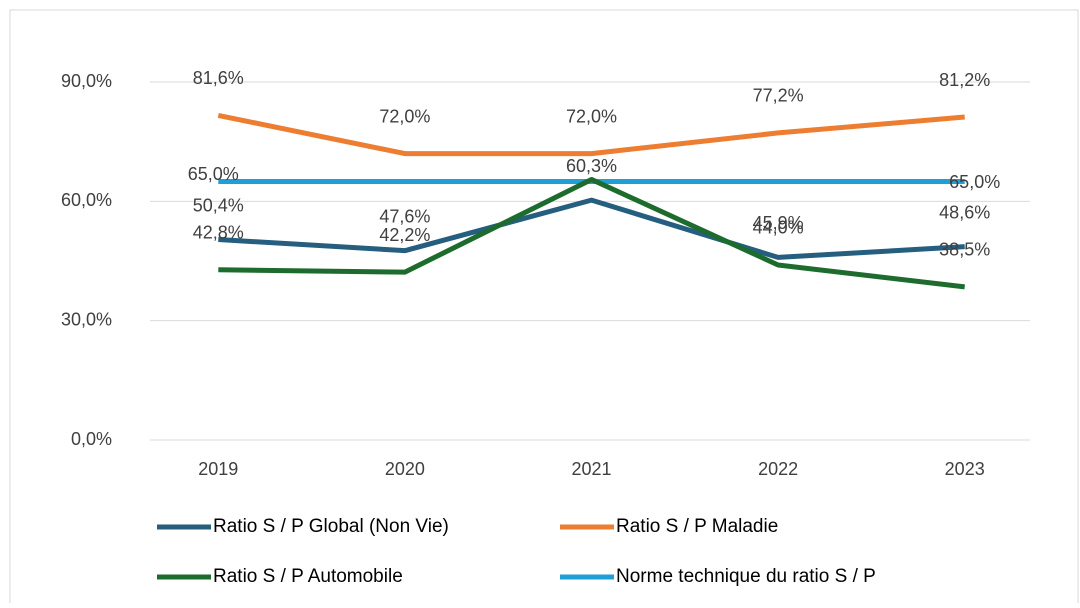  Describe the element at coordinates (964, 80) in the screenshot. I see `data-label: 81,2%` at that location.